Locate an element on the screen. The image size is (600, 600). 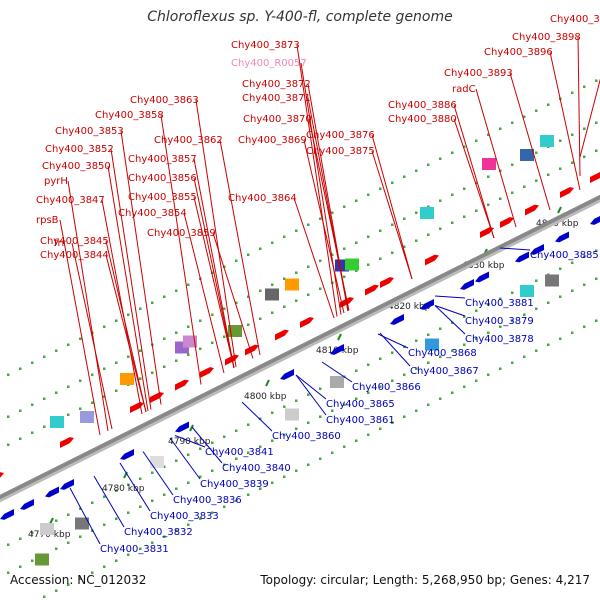
forward-gene-label: Chy400_3845 is located at coordinates (74, 241).